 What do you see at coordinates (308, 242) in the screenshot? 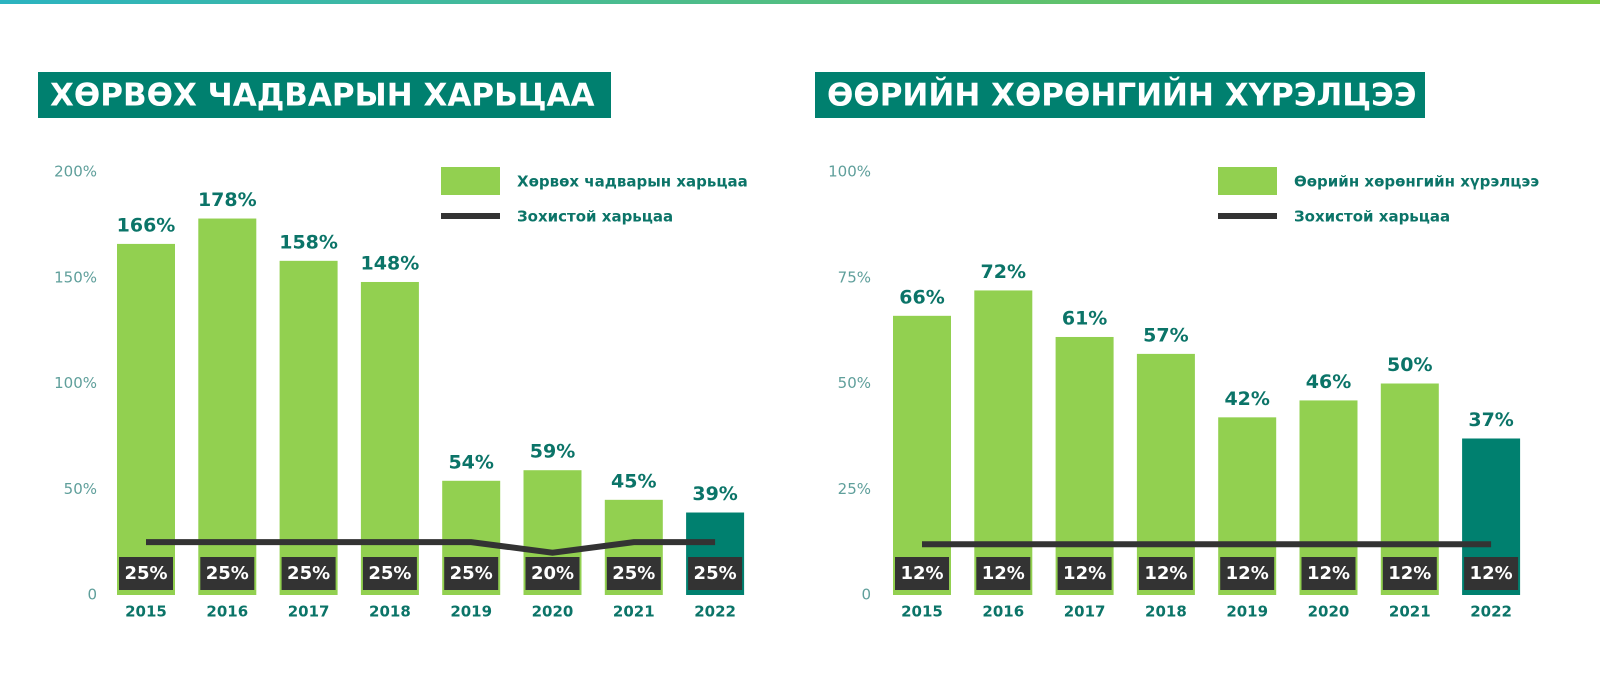
I see `value-label: 158%` at bounding box center [308, 242].